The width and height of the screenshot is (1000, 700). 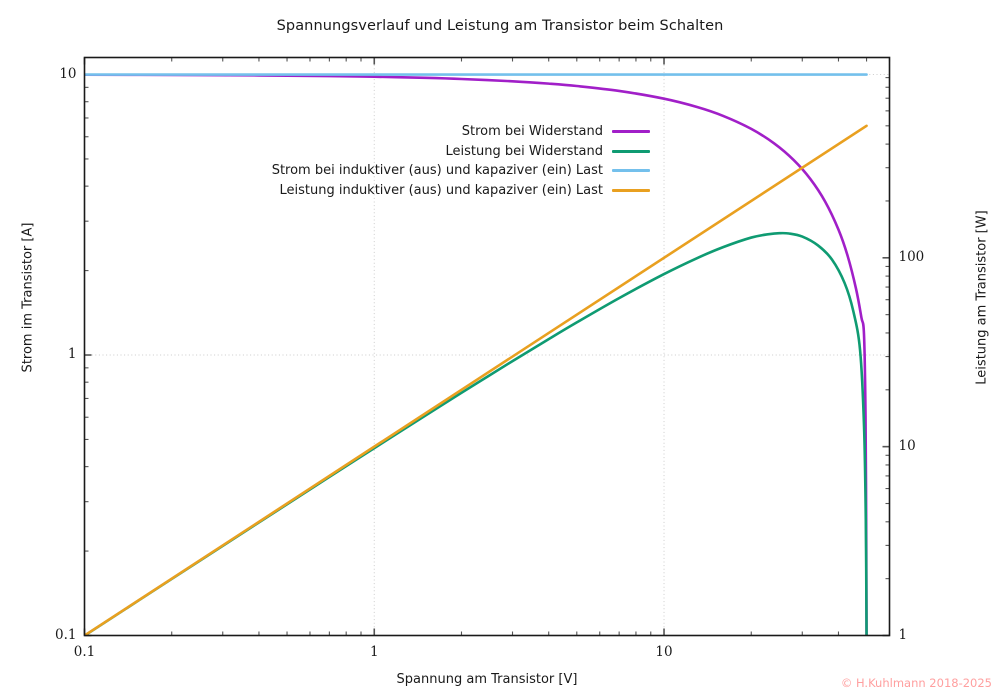 What do you see at coordinates (28, 297) in the screenshot?
I see `y-axis-label-left: Strom im Transistor [A]` at bounding box center [28, 297].